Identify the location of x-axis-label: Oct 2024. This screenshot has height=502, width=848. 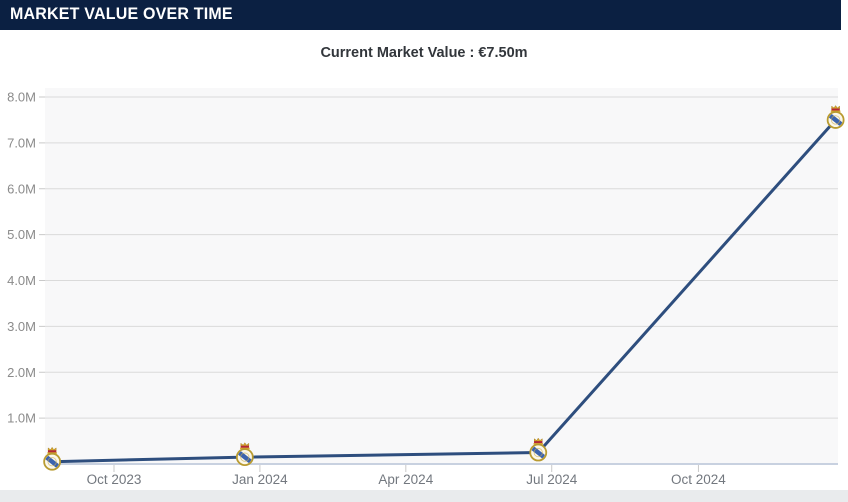
(698, 479).